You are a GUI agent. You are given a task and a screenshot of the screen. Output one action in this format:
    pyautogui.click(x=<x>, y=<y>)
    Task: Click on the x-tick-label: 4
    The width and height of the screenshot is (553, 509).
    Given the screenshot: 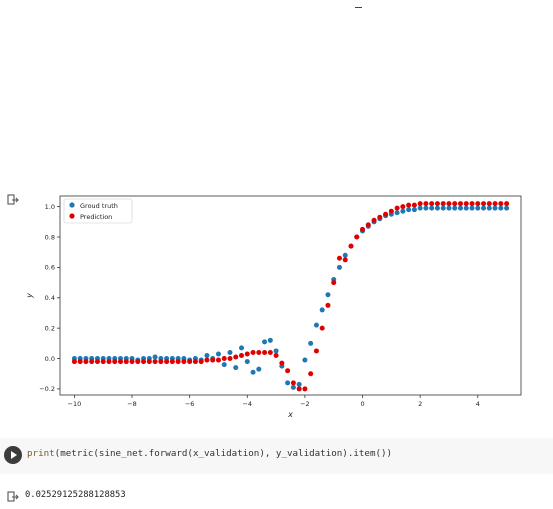 What is the action you would take?
    pyautogui.click(x=478, y=404)
    